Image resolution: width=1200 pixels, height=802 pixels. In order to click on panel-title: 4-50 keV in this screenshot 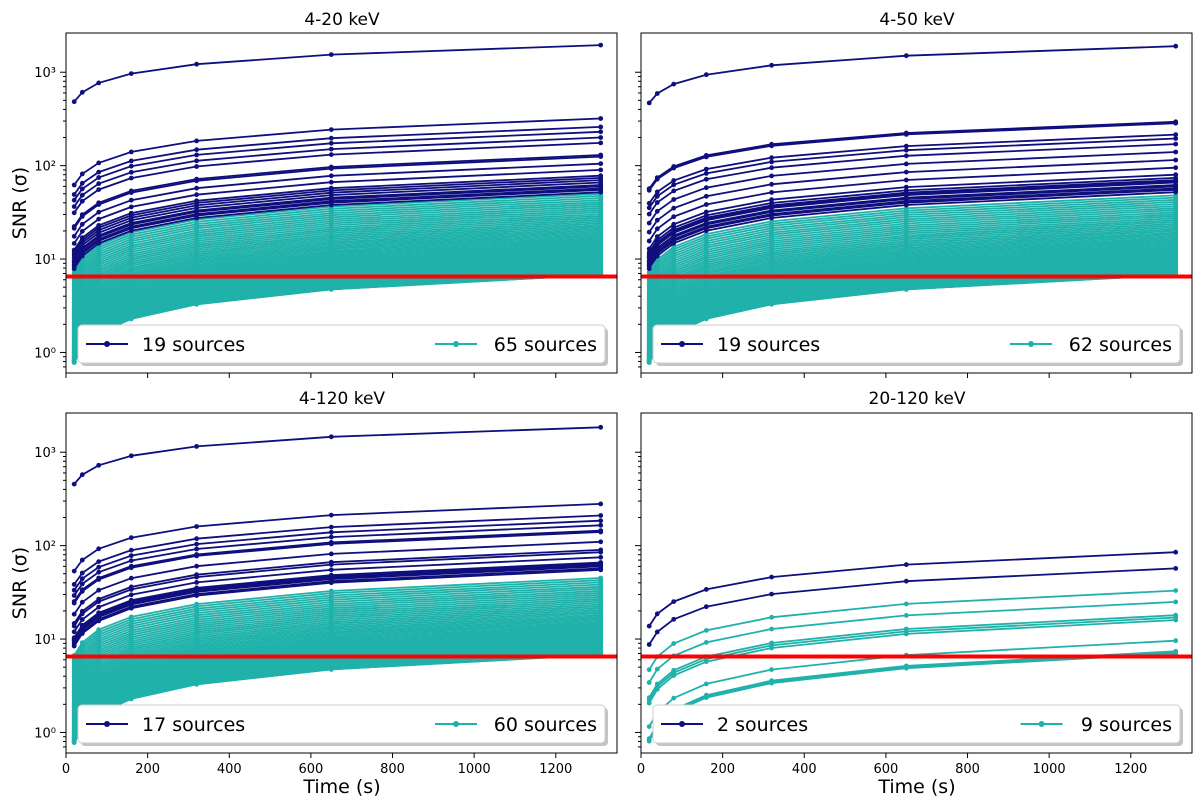, I will do `click(917, 20)`.